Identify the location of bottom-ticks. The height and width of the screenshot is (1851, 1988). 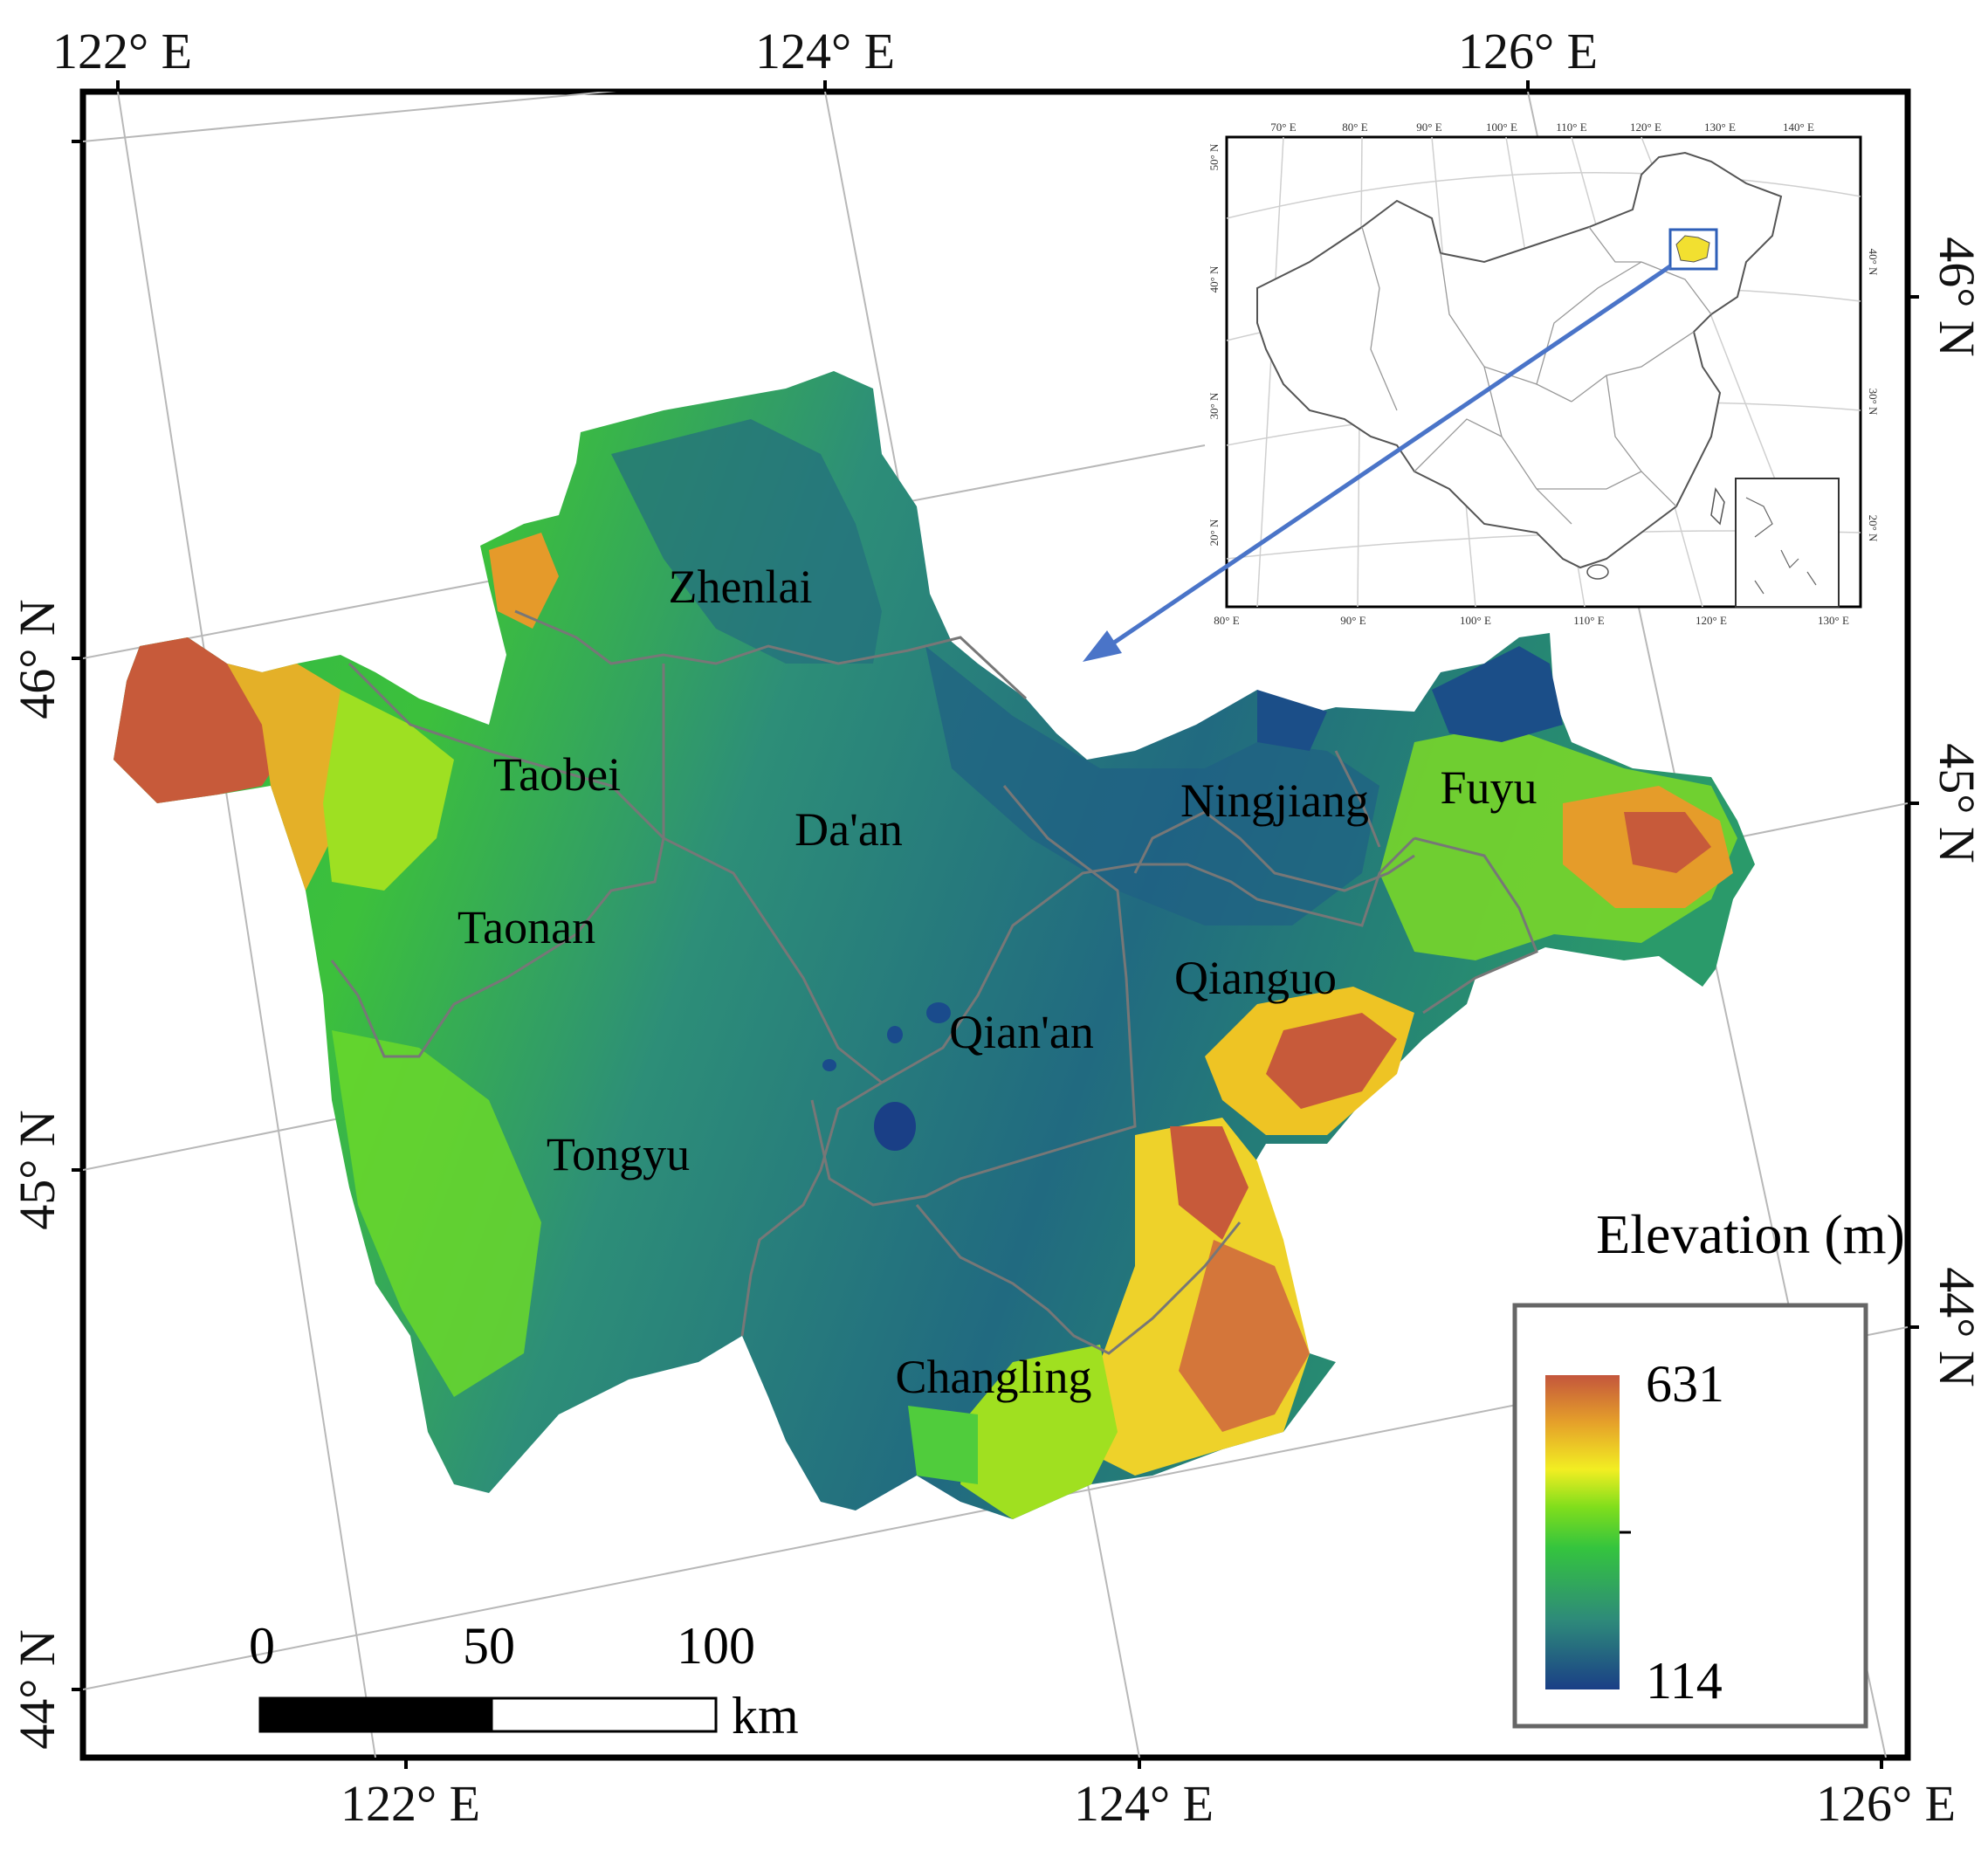
(1143, 1763).